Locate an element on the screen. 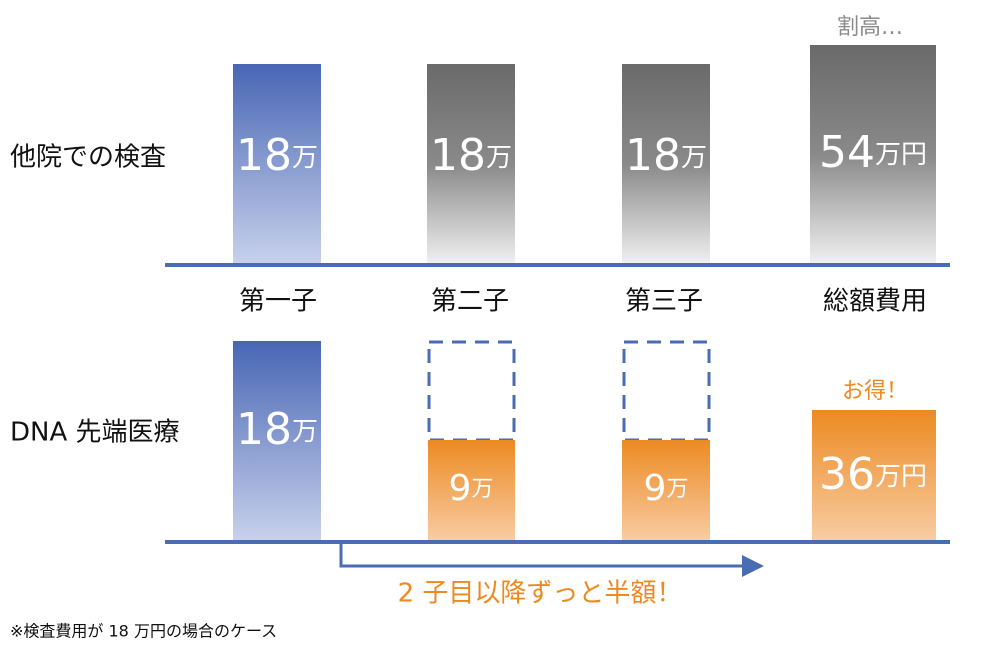 This screenshot has width=1000, height=653. amount: 36万円 is located at coordinates (873, 474).